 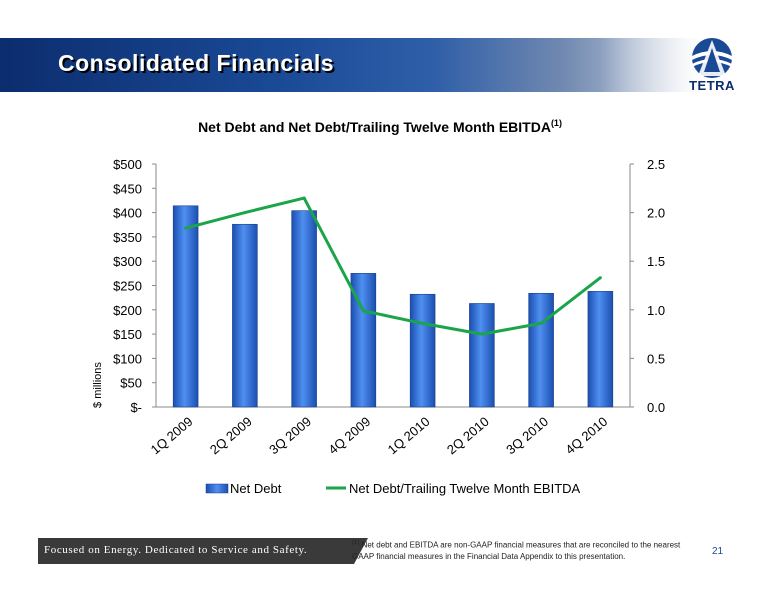 I want to click on y-tick-label-right: 0.5, so click(x=656, y=358).